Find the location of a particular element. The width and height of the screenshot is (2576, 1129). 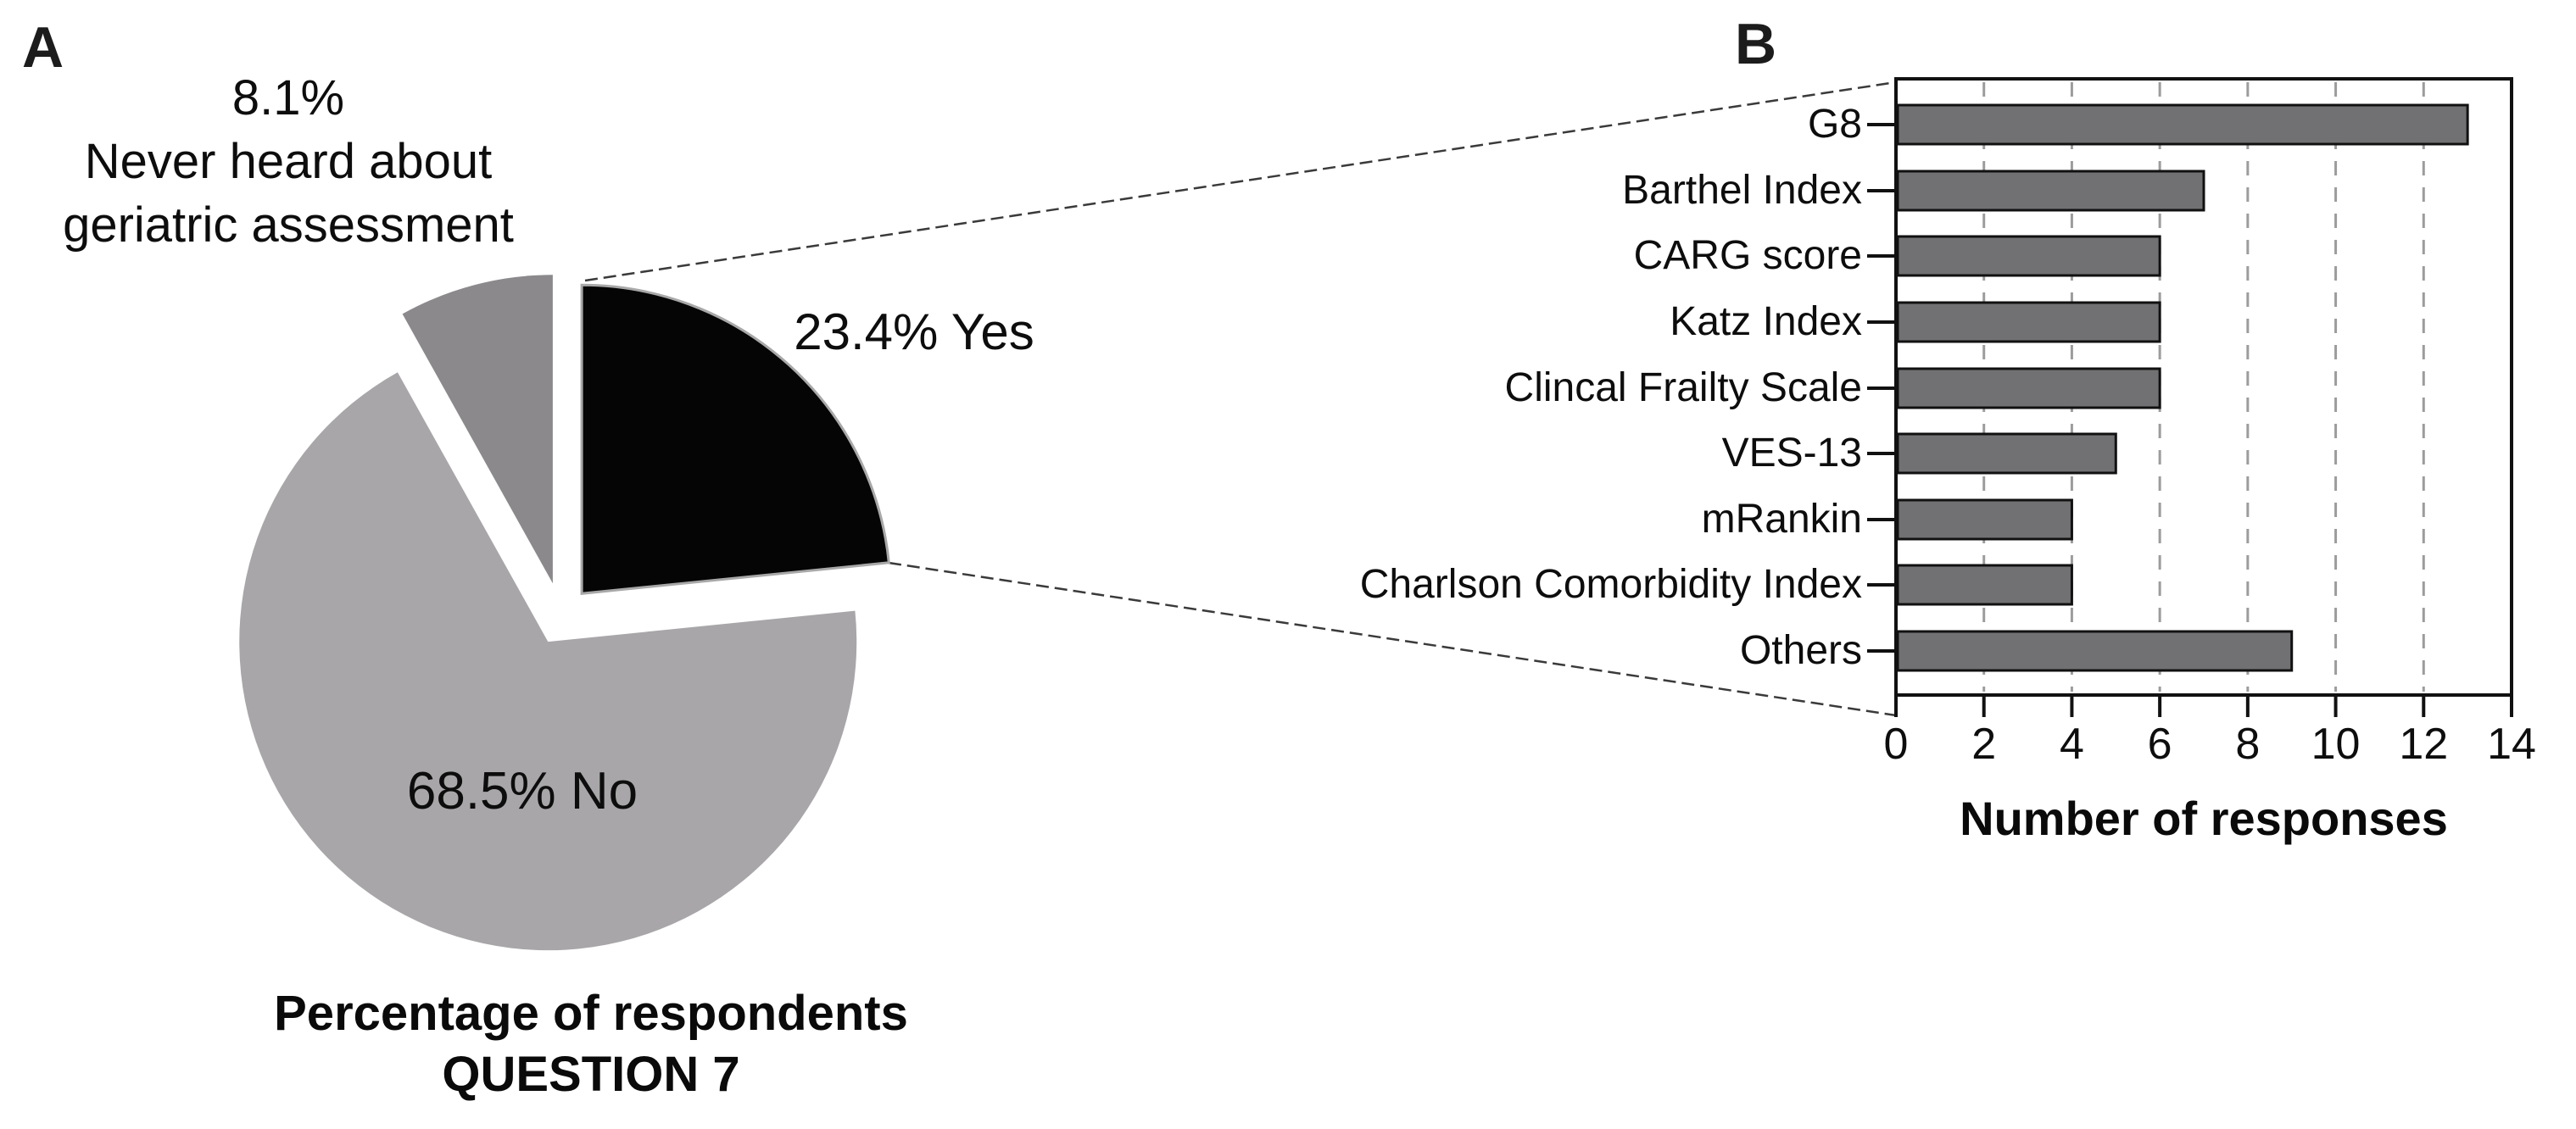

pie-caption: Percentage of respondents QUESTION 7 is located at coordinates (591, 1044).